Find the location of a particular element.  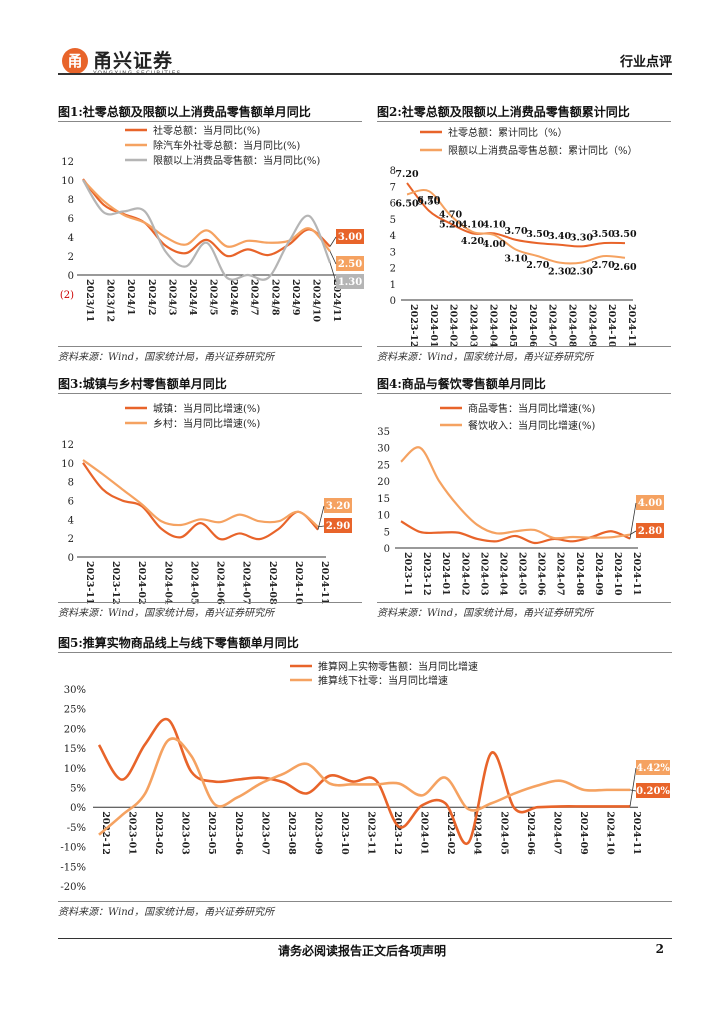

fig5-xtick-label: 2023-06 is located at coordinates (238, 833).